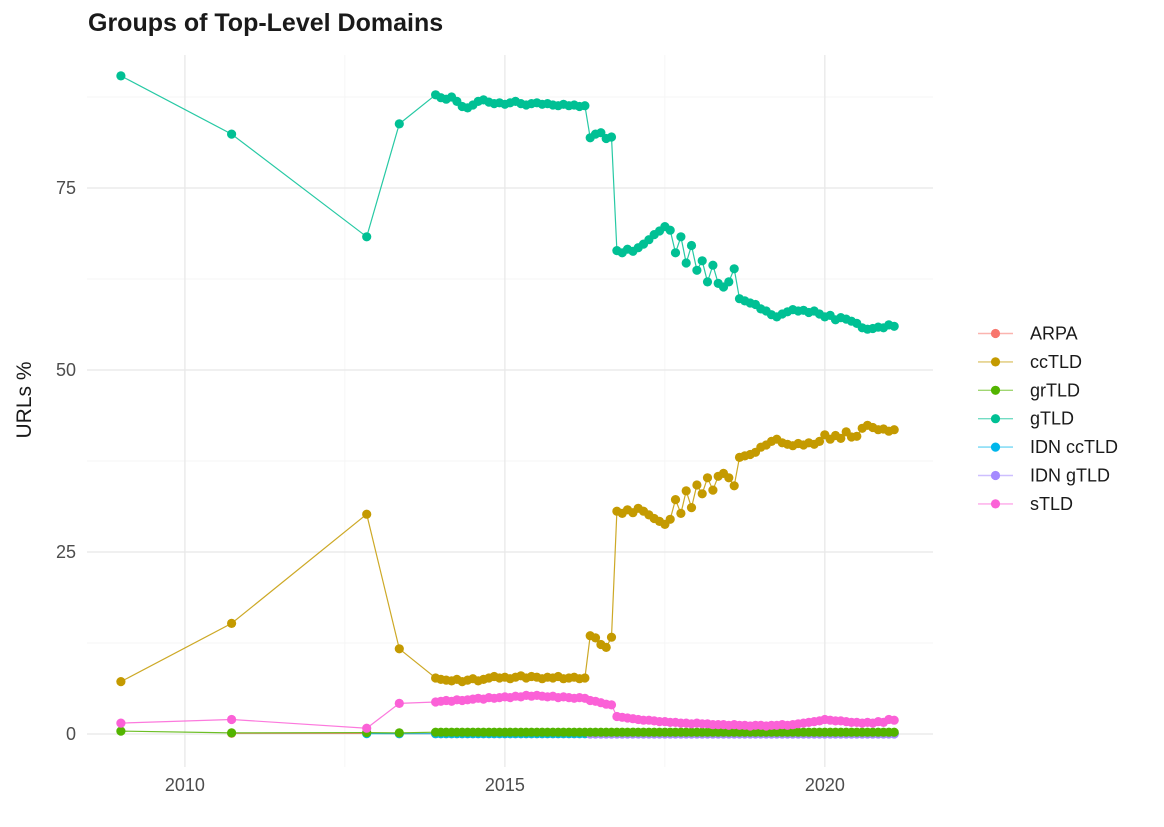  What do you see at coordinates (185, 785) in the screenshot?
I see `x-tick-label: 2010` at bounding box center [185, 785].